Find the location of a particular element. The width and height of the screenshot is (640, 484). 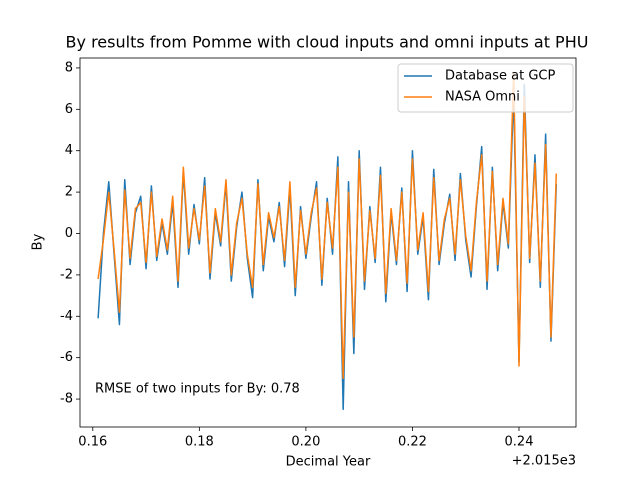

y-tick-label: -8 is located at coordinates (66, 399).